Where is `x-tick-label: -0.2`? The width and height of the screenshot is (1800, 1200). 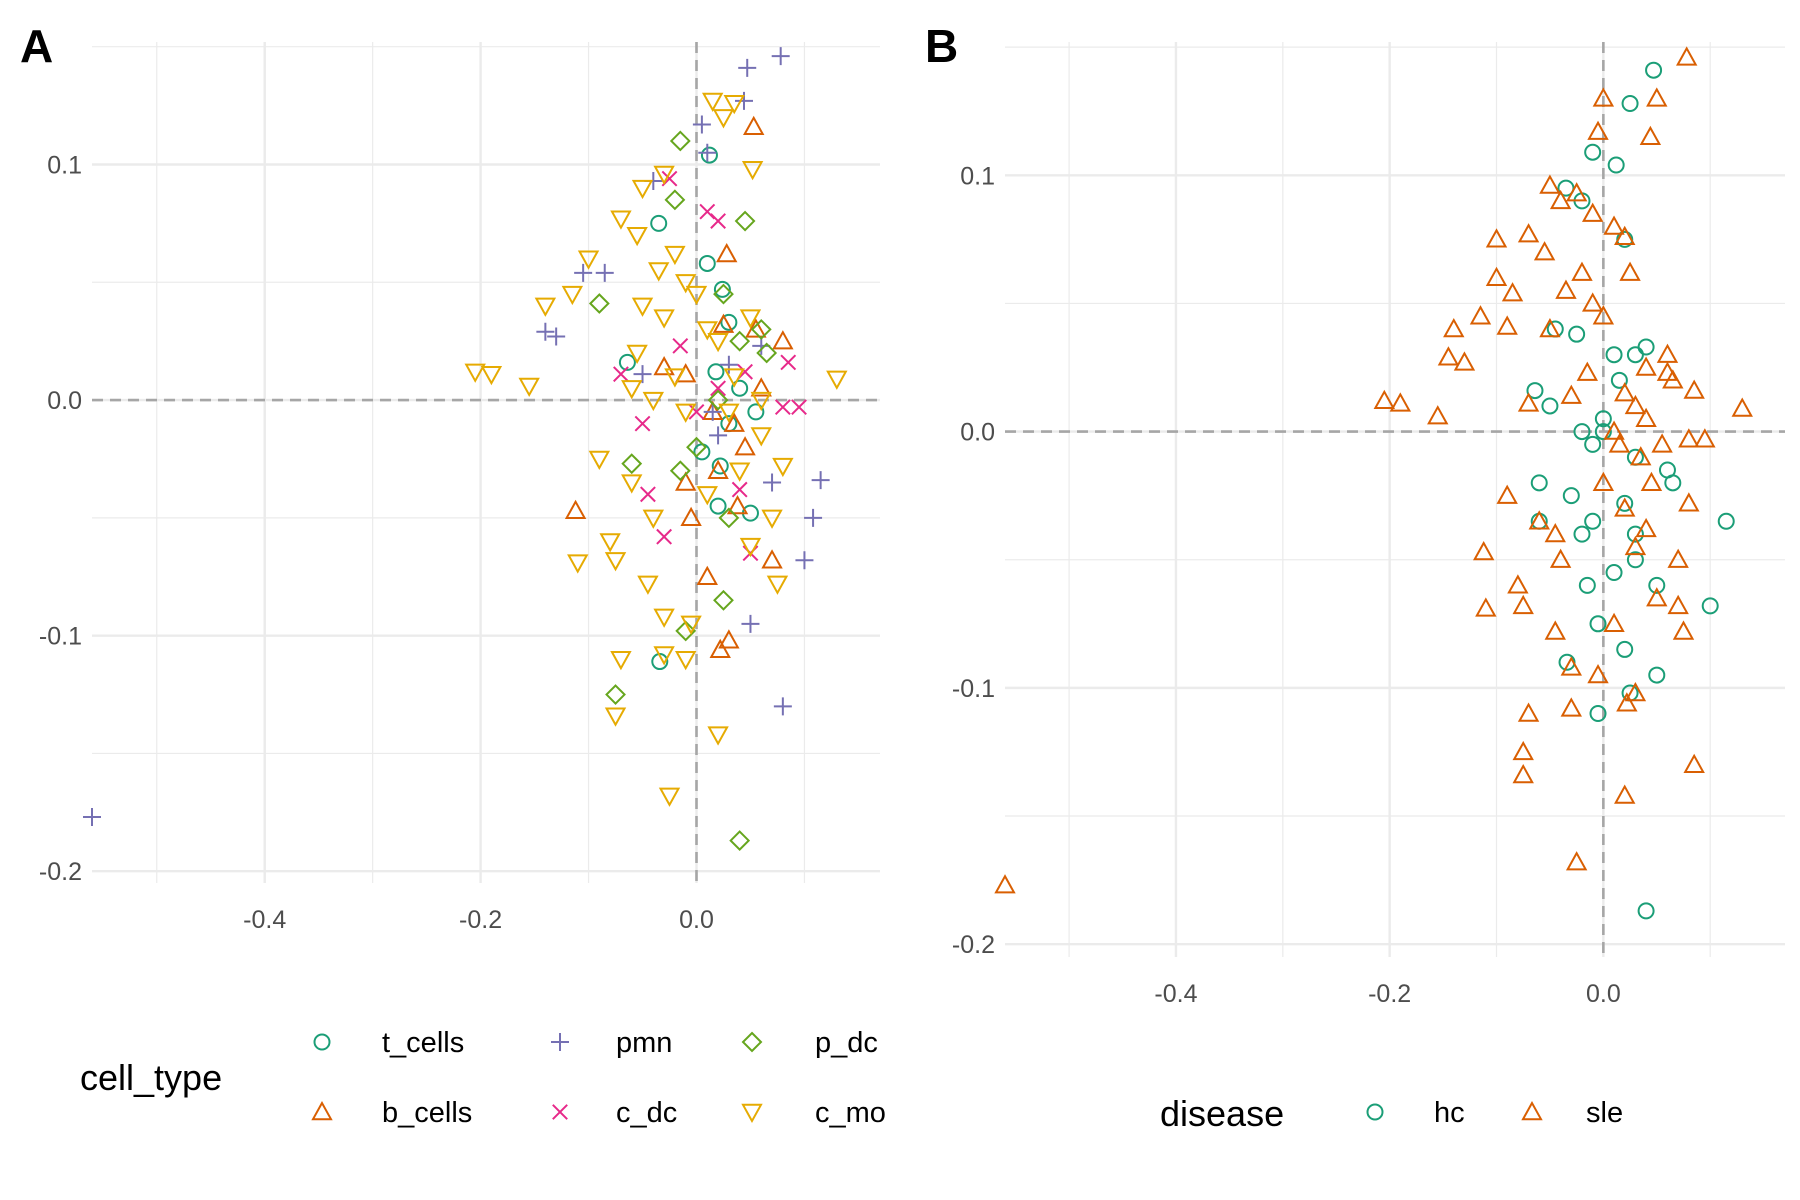
x-tick-label: -0.2 is located at coordinates (480, 920).